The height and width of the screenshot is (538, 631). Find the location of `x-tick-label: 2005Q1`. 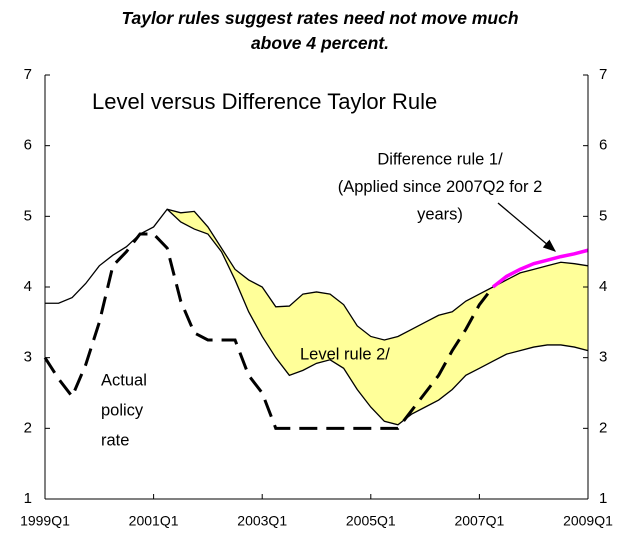

x-tick-label: 2005Q1 is located at coordinates (371, 521).